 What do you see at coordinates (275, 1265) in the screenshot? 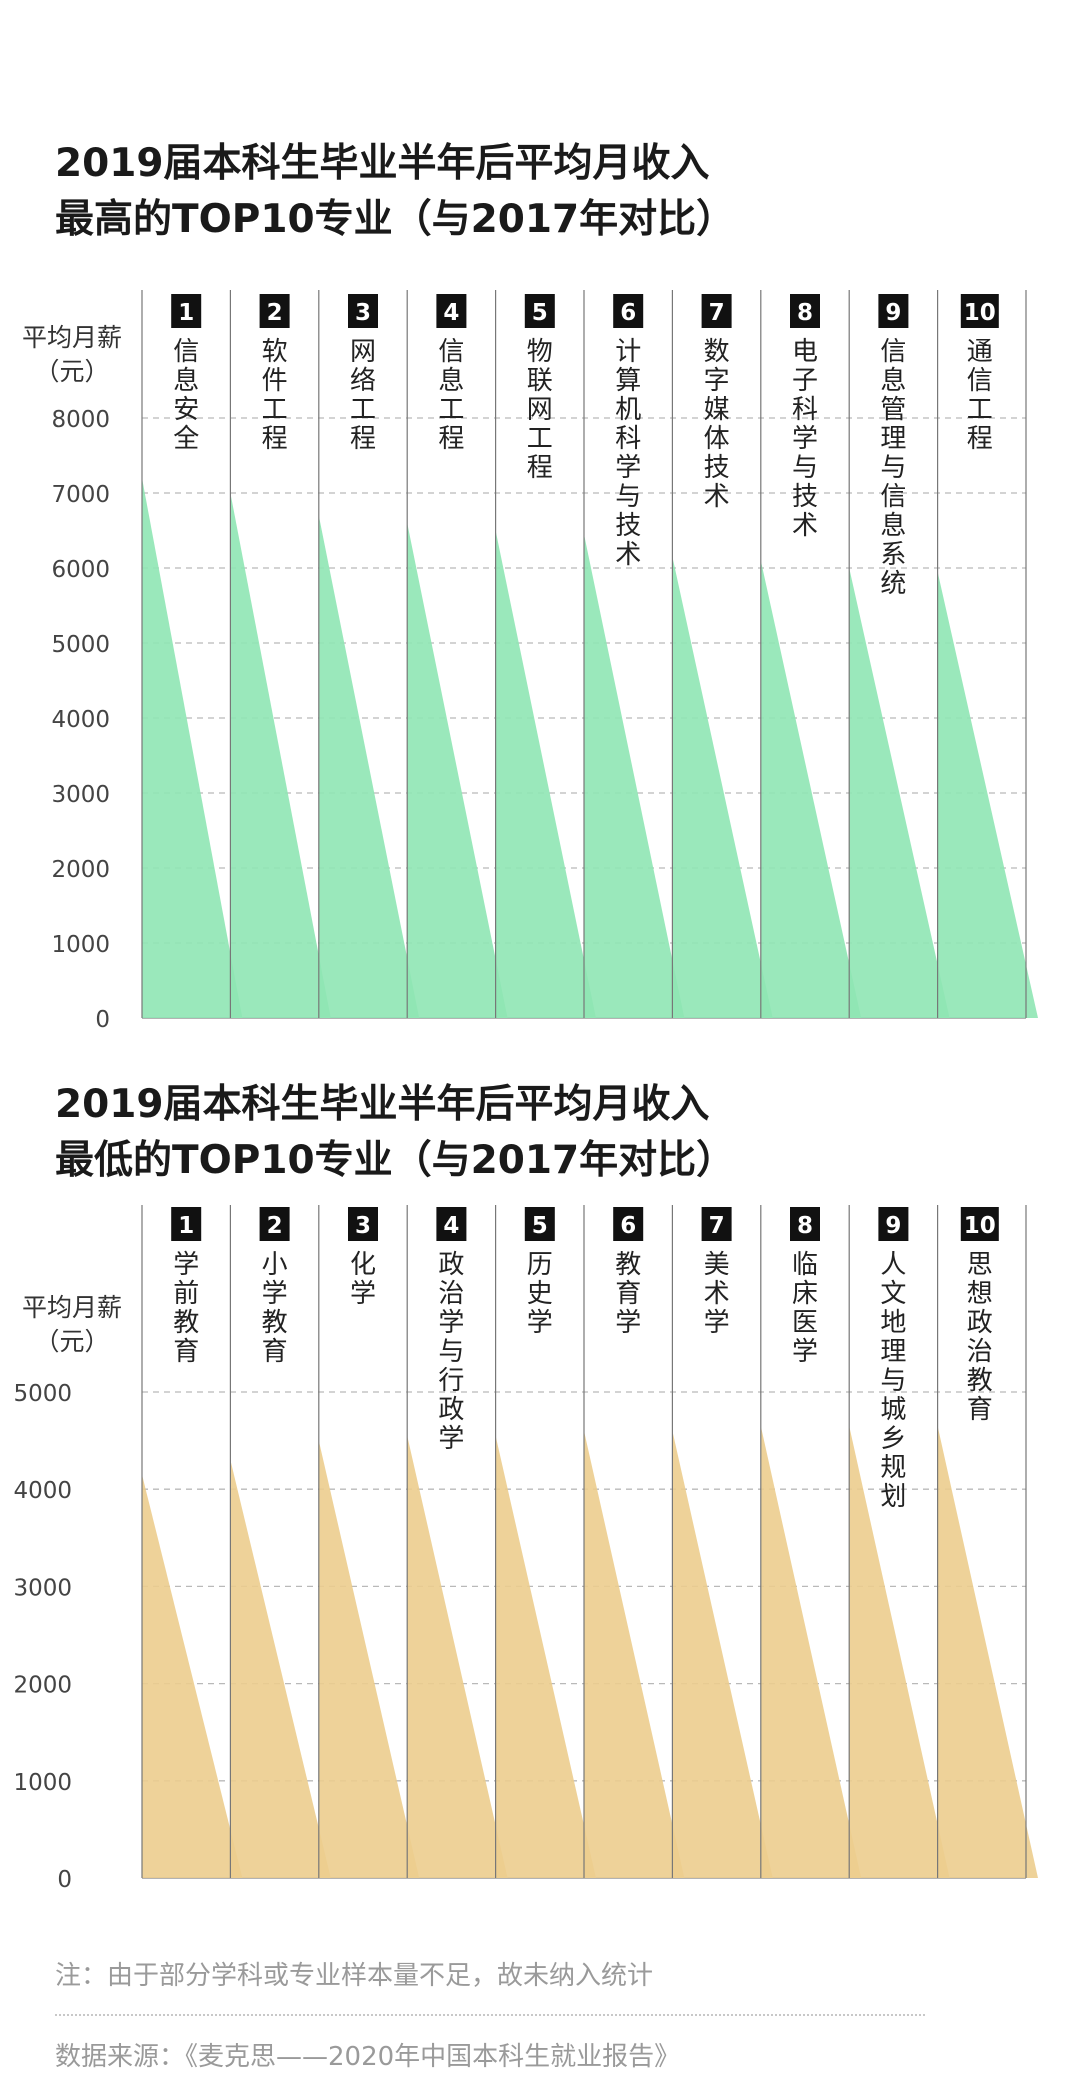
I see `bot-category-char: 小` at bounding box center [275, 1265].